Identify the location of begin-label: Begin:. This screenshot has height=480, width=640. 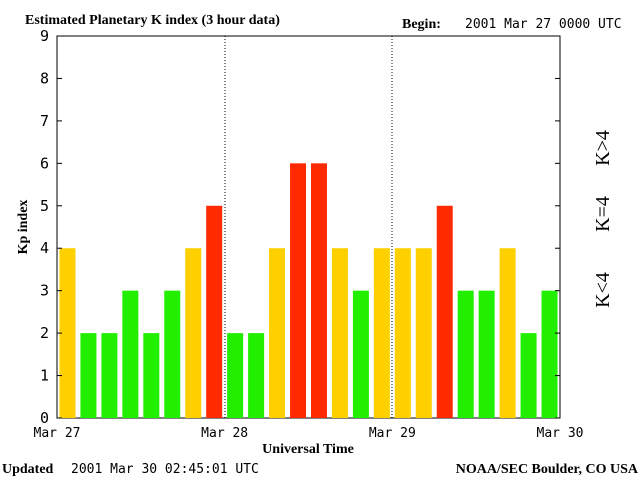
(421, 24).